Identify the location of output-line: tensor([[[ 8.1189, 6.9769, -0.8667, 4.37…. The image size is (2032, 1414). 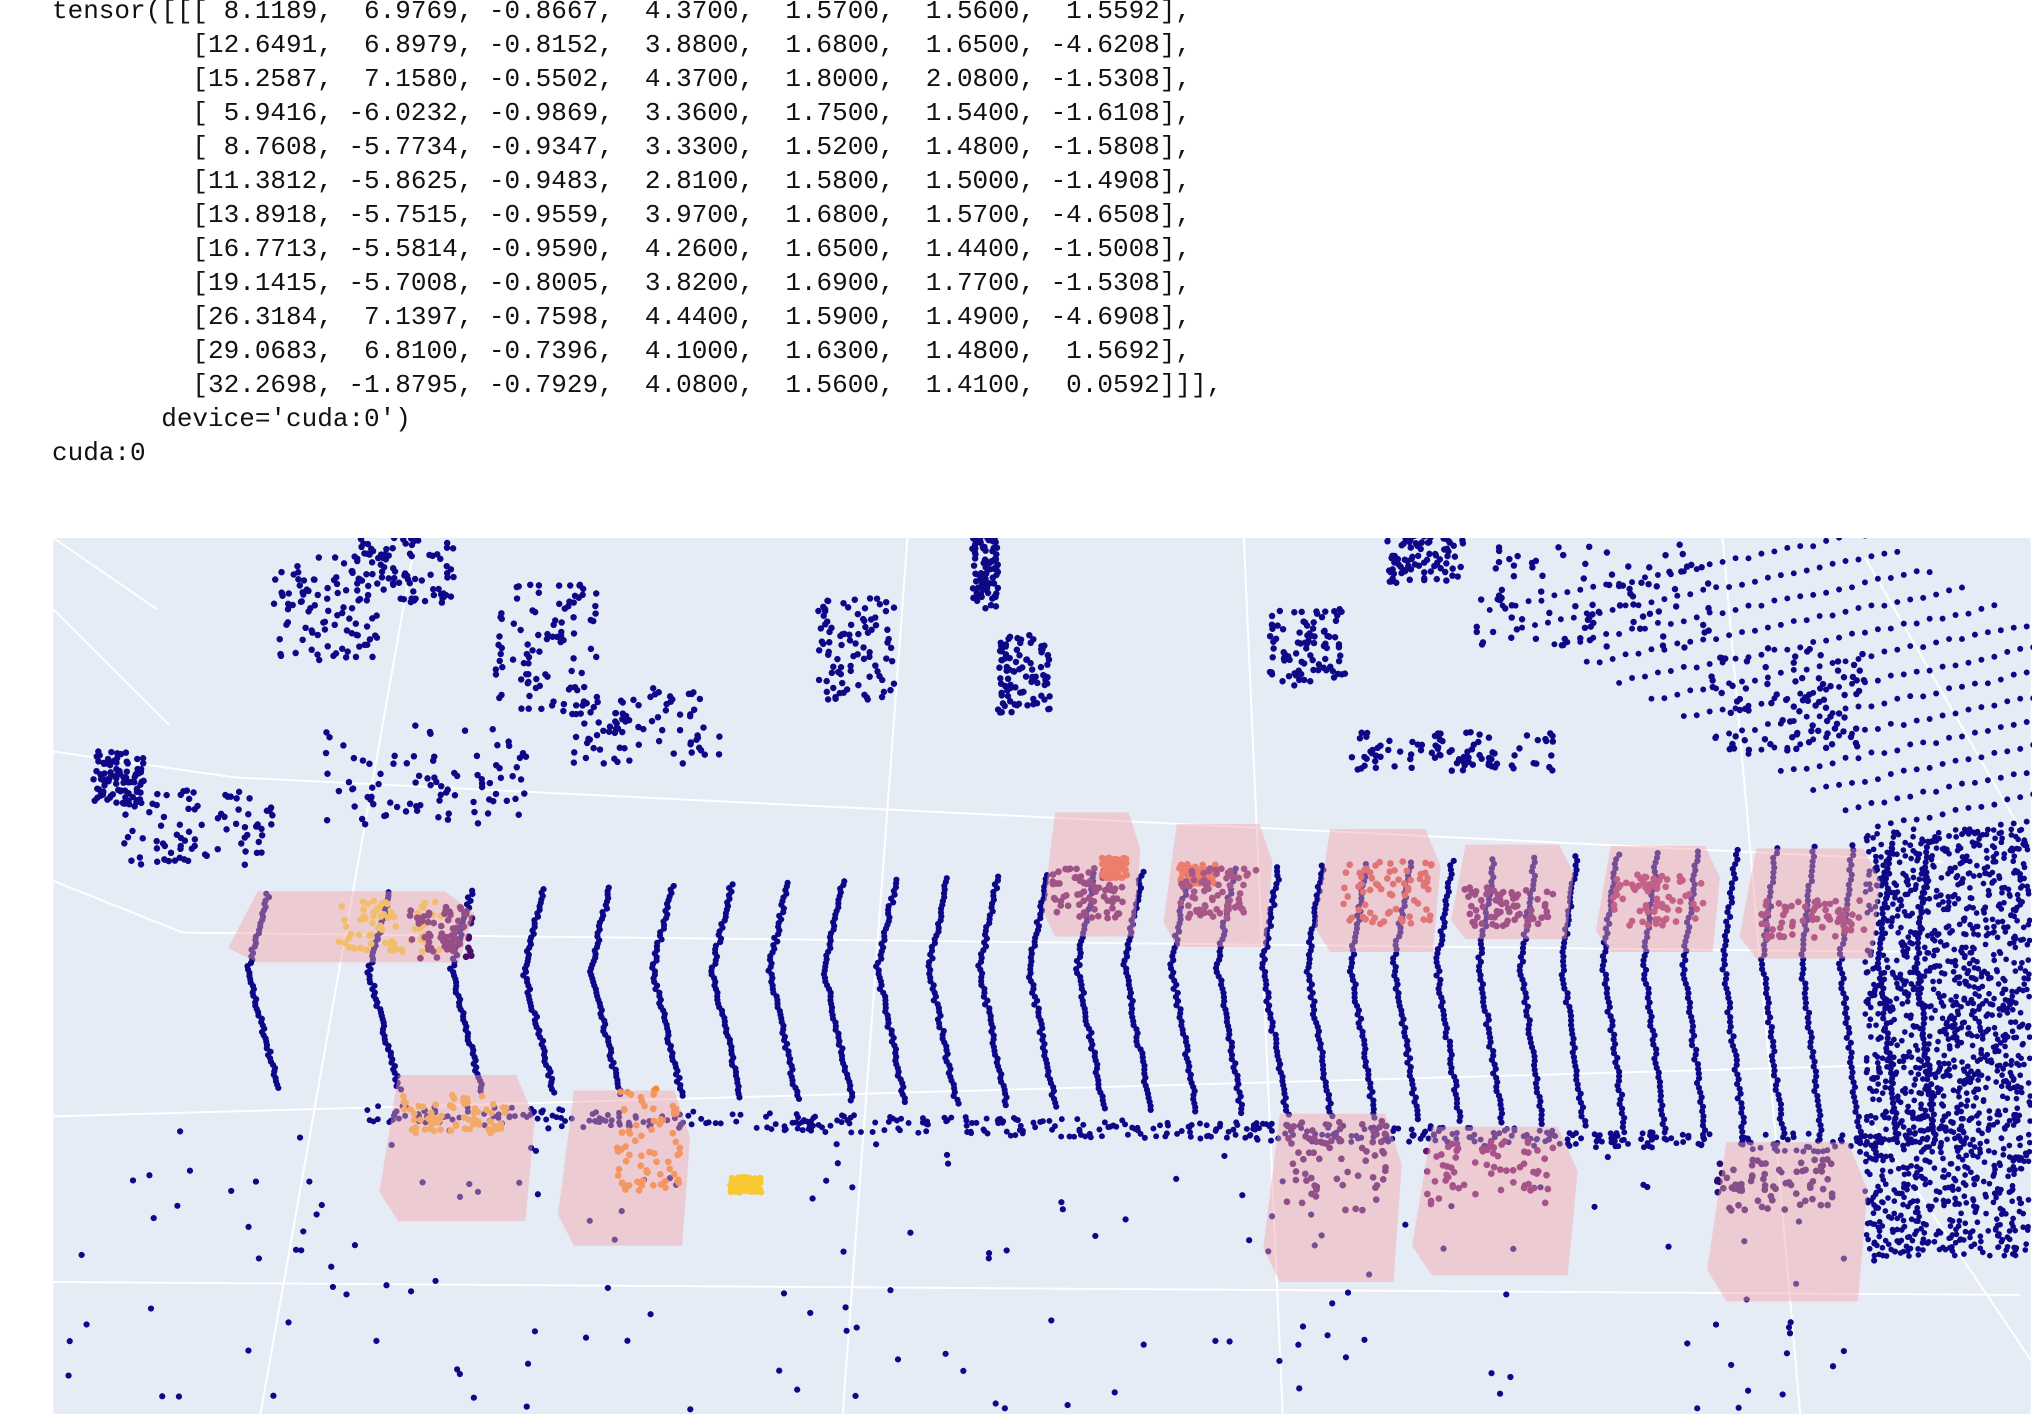
(621, 13).